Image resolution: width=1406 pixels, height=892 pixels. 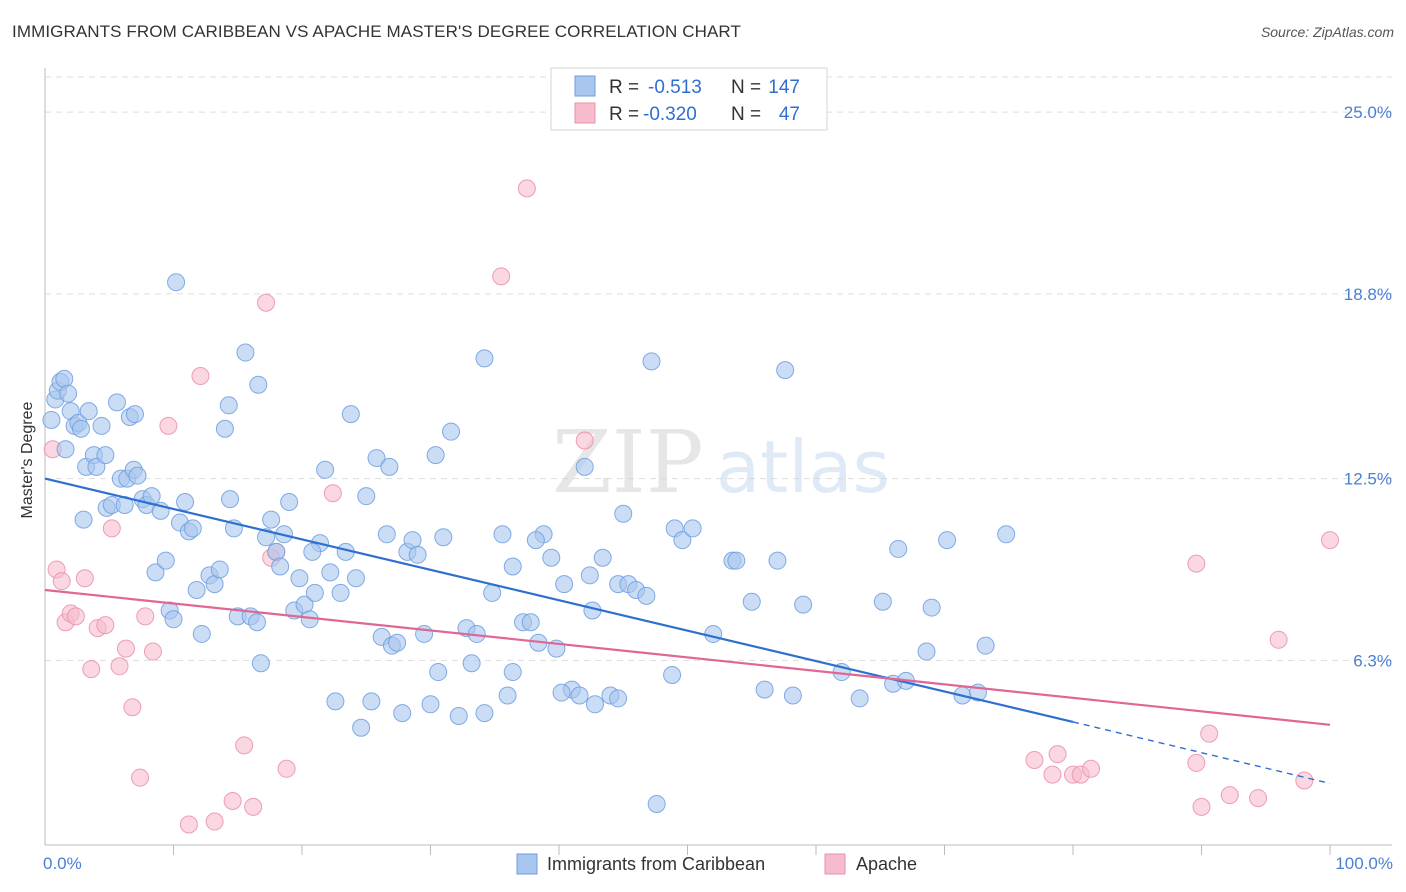 I want to click on chart-source: Source: ZipAtlas.com, so click(x=1327, y=32).